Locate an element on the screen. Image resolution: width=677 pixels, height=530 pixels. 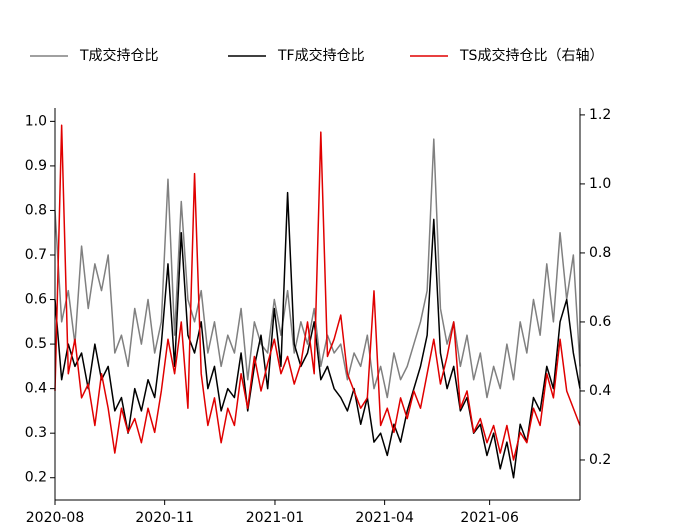
x-tick-label: 2020-08 is located at coordinates (55, 518).